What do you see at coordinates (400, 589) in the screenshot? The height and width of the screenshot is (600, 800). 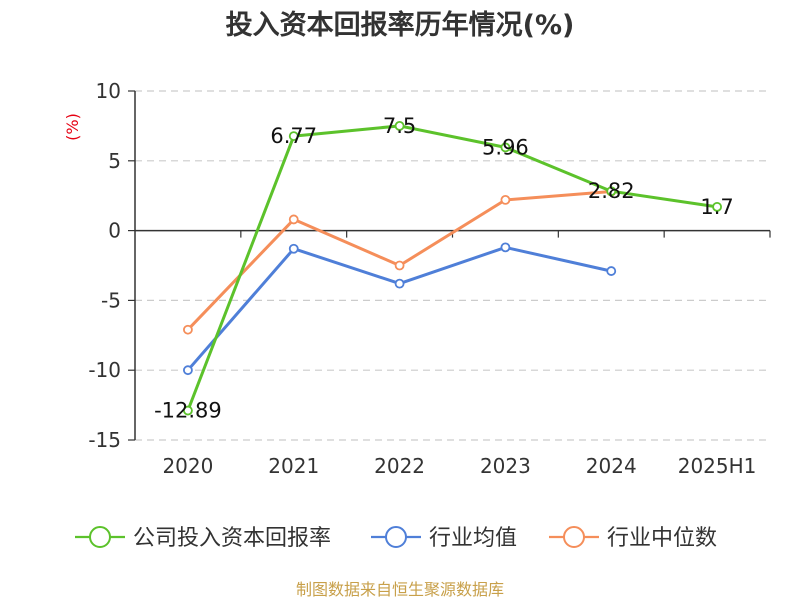 I see `source-note: 制图数据来自恒生聚源数据库` at bounding box center [400, 589].